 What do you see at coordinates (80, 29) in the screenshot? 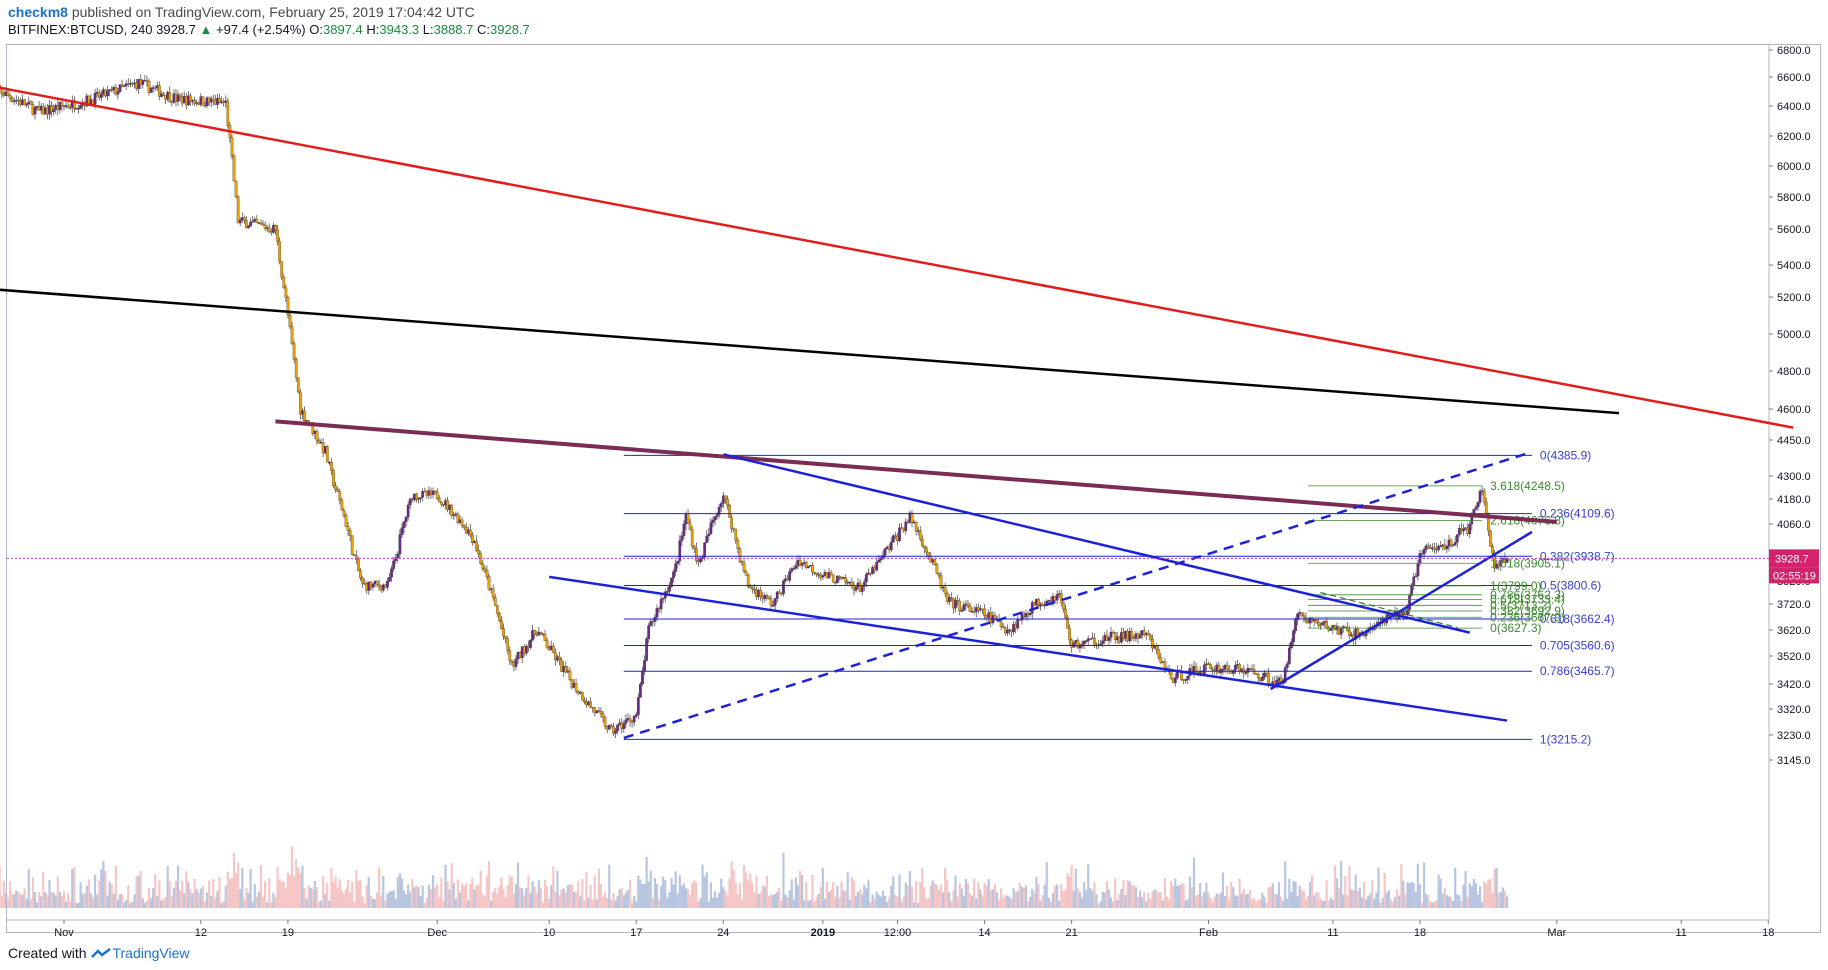
I see `symbol-label: BITFINEX:BTCUSD, 240` at bounding box center [80, 29].